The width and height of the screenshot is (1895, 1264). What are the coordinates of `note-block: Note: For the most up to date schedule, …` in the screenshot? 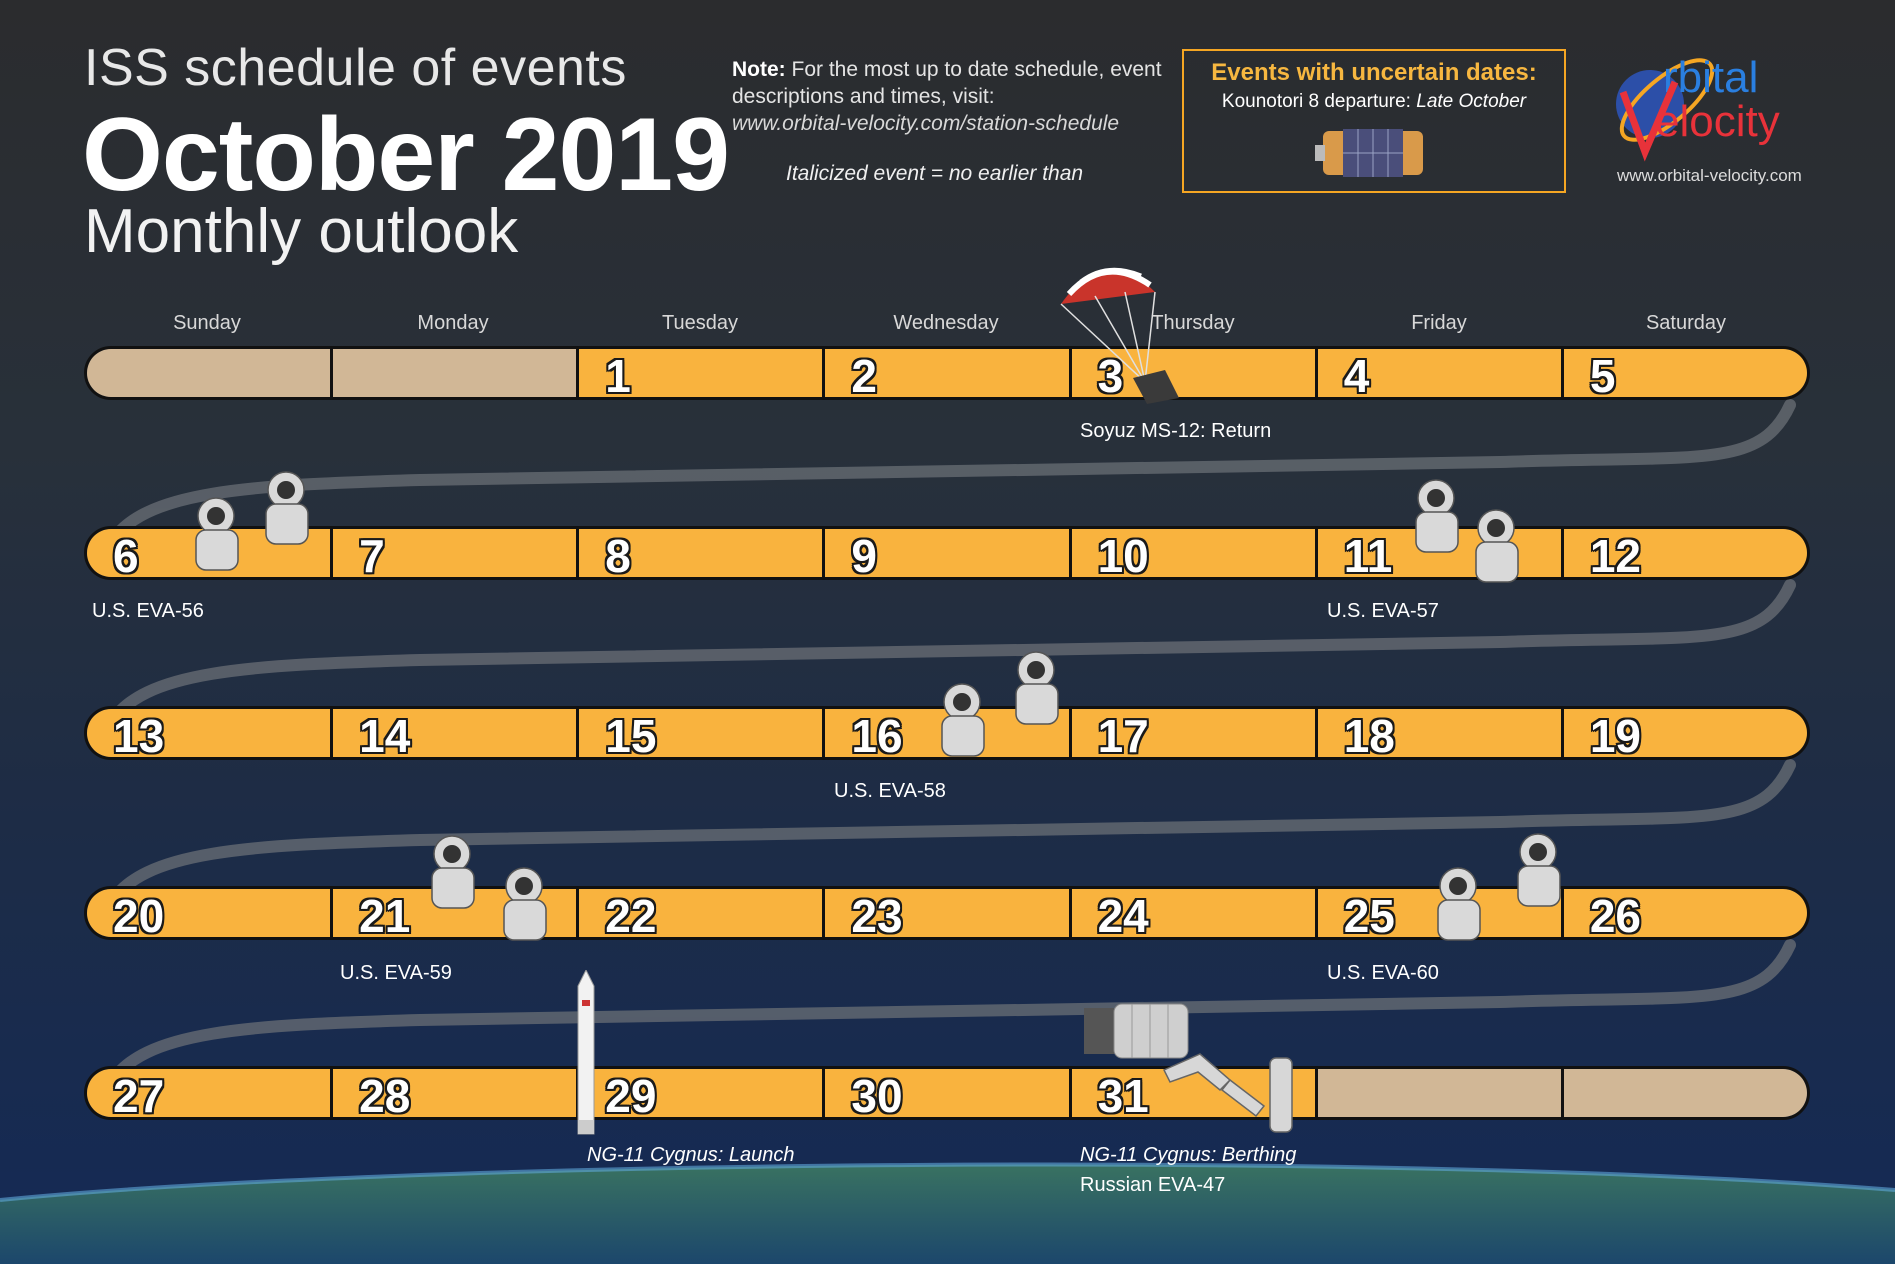 It's located at (947, 96).